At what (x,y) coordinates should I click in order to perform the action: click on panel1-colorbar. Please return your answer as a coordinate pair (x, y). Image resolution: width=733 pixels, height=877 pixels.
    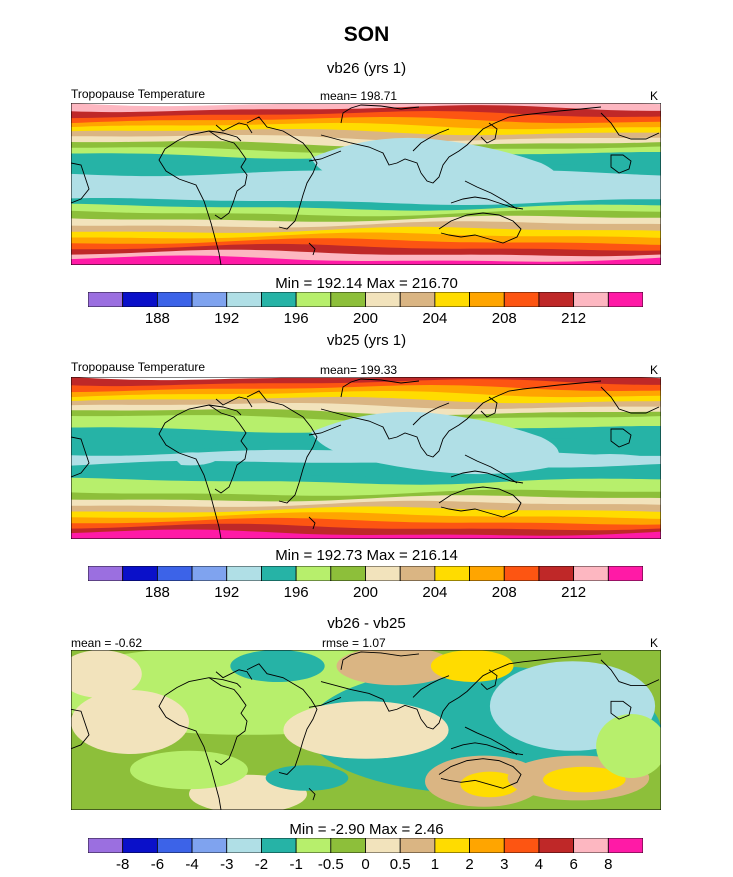
    Looking at the image, I should click on (365, 299).